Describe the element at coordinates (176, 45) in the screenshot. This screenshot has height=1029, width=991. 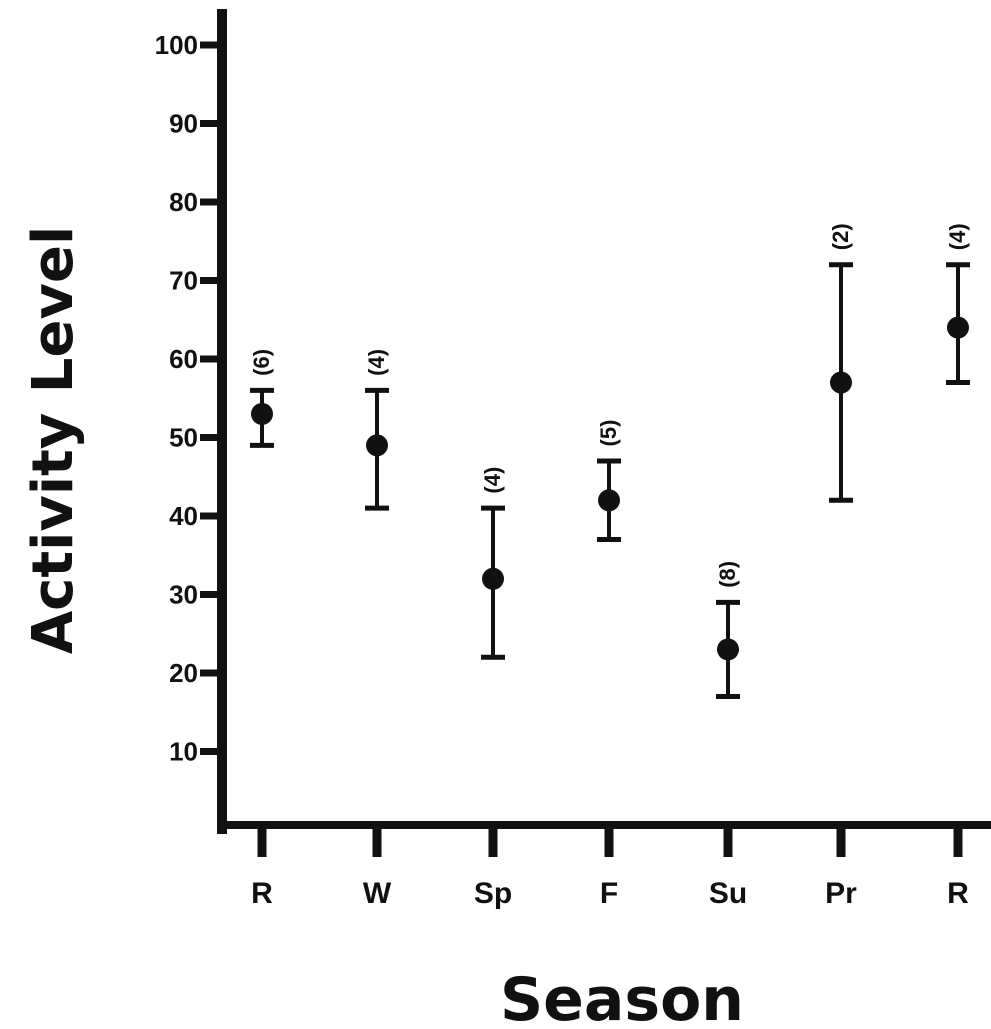
I see `y-tick-label: 100` at that location.